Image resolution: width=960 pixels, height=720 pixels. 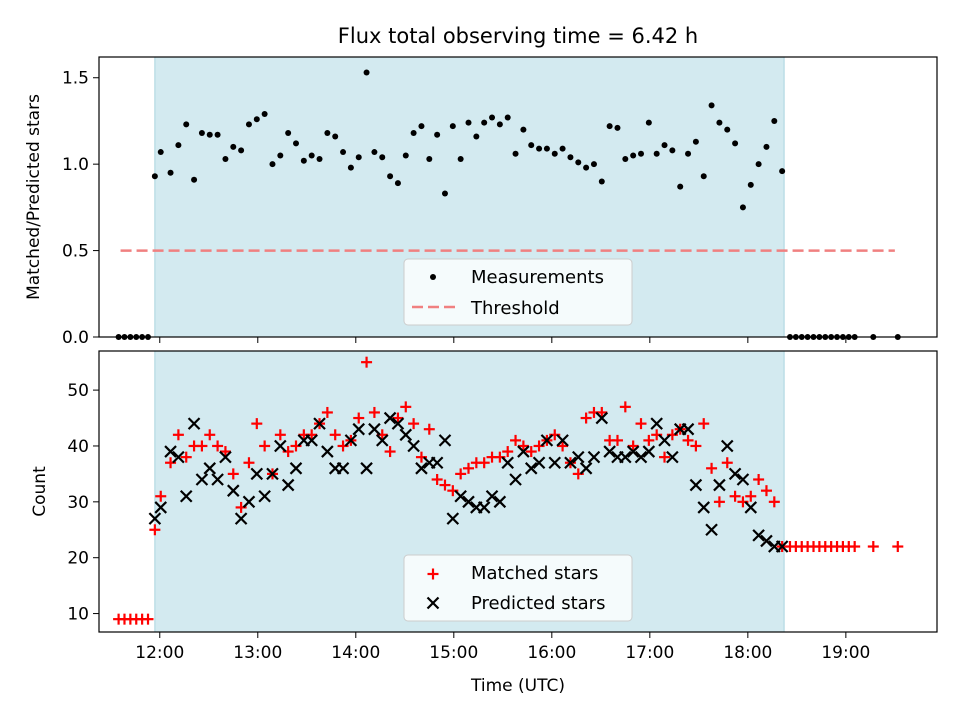 I want to click on legend-label-measurements: Measurements, so click(x=537, y=277).